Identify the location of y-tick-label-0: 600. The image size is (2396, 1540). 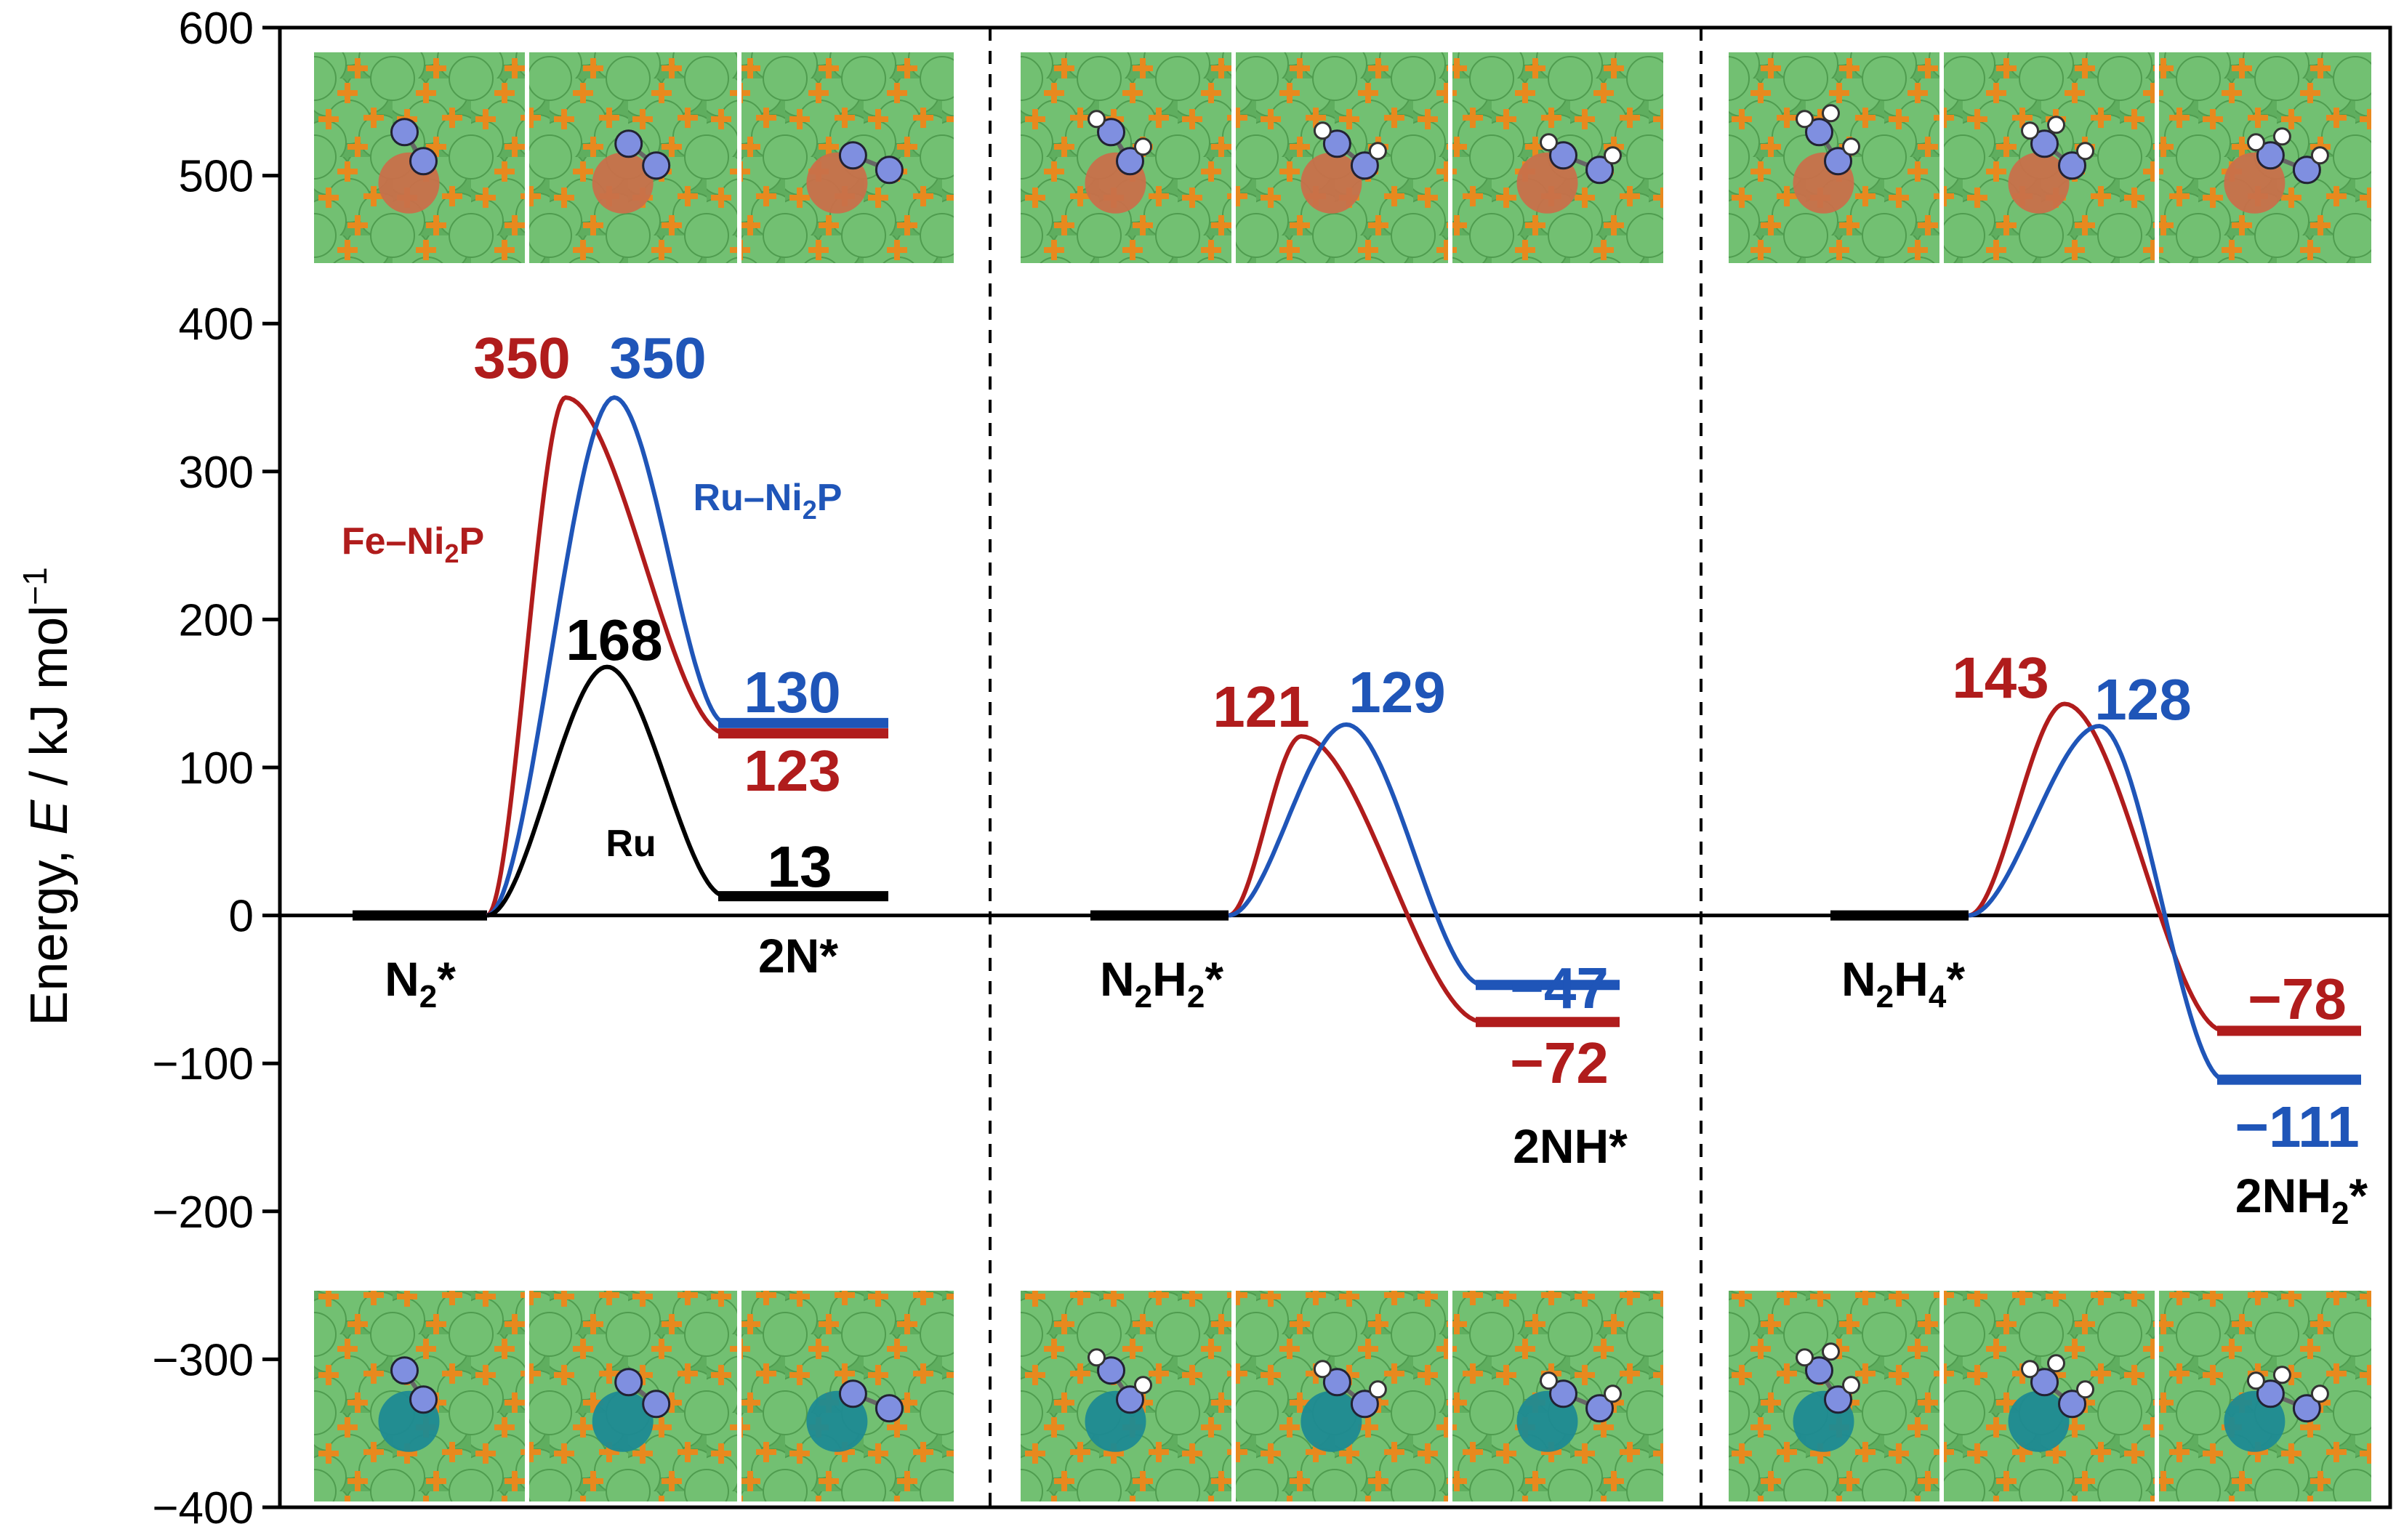
(216, 29).